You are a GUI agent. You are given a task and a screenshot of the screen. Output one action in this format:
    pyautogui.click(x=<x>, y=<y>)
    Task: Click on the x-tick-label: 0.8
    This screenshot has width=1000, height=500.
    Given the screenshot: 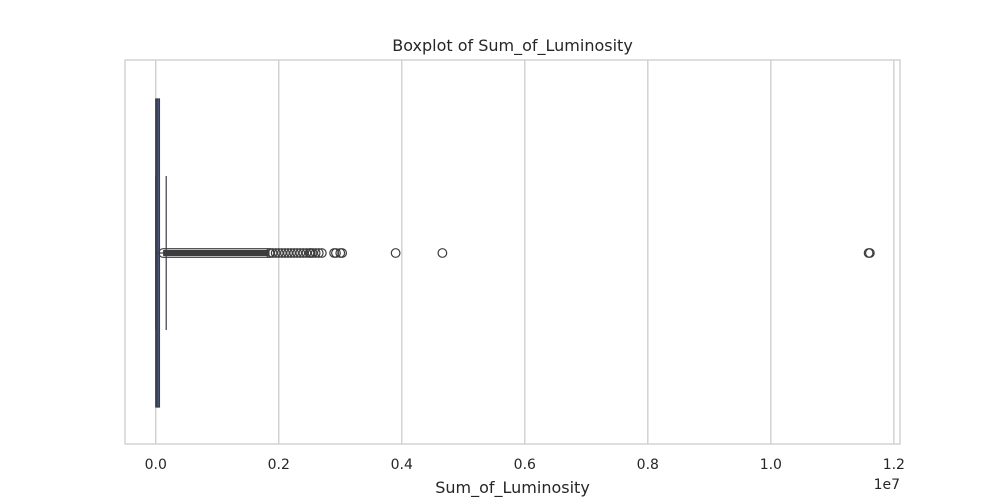 What is the action you would take?
    pyautogui.click(x=648, y=465)
    